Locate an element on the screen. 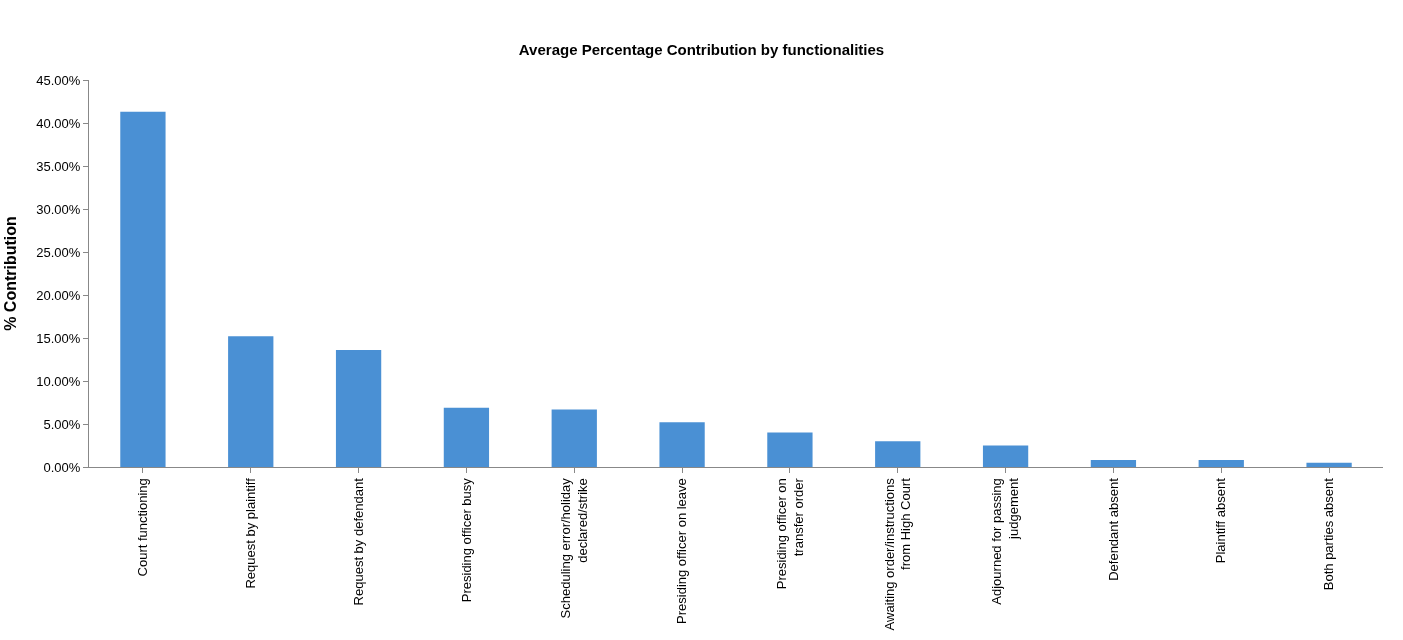  x-tick-label: Defendant absent is located at coordinates (1113, 529).